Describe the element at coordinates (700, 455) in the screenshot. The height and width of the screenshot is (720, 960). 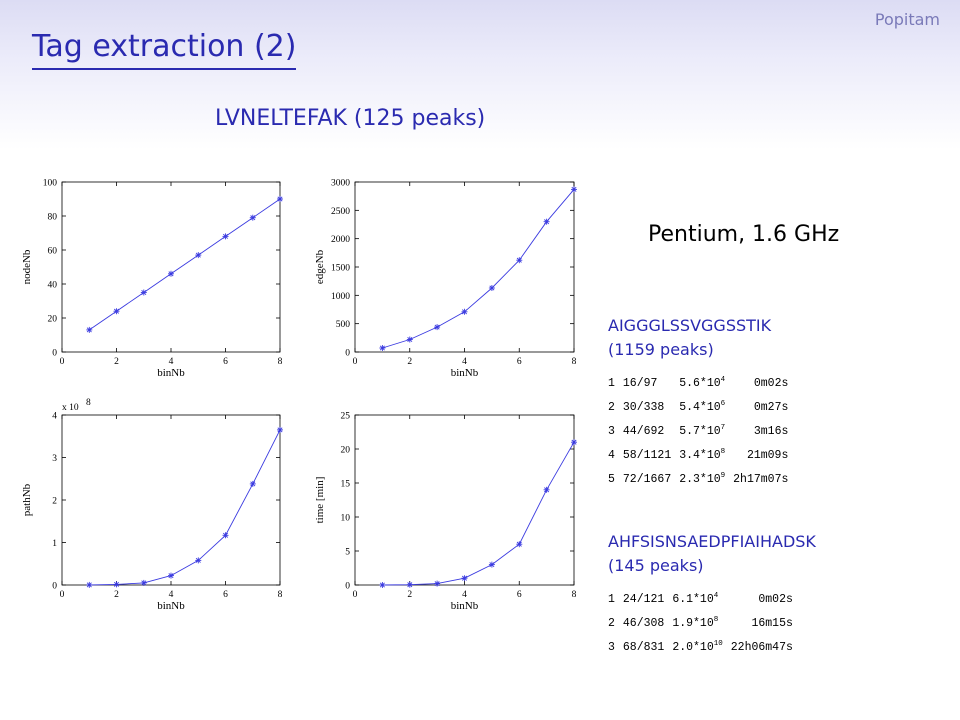
I see `count-base: 3.4*10` at that location.